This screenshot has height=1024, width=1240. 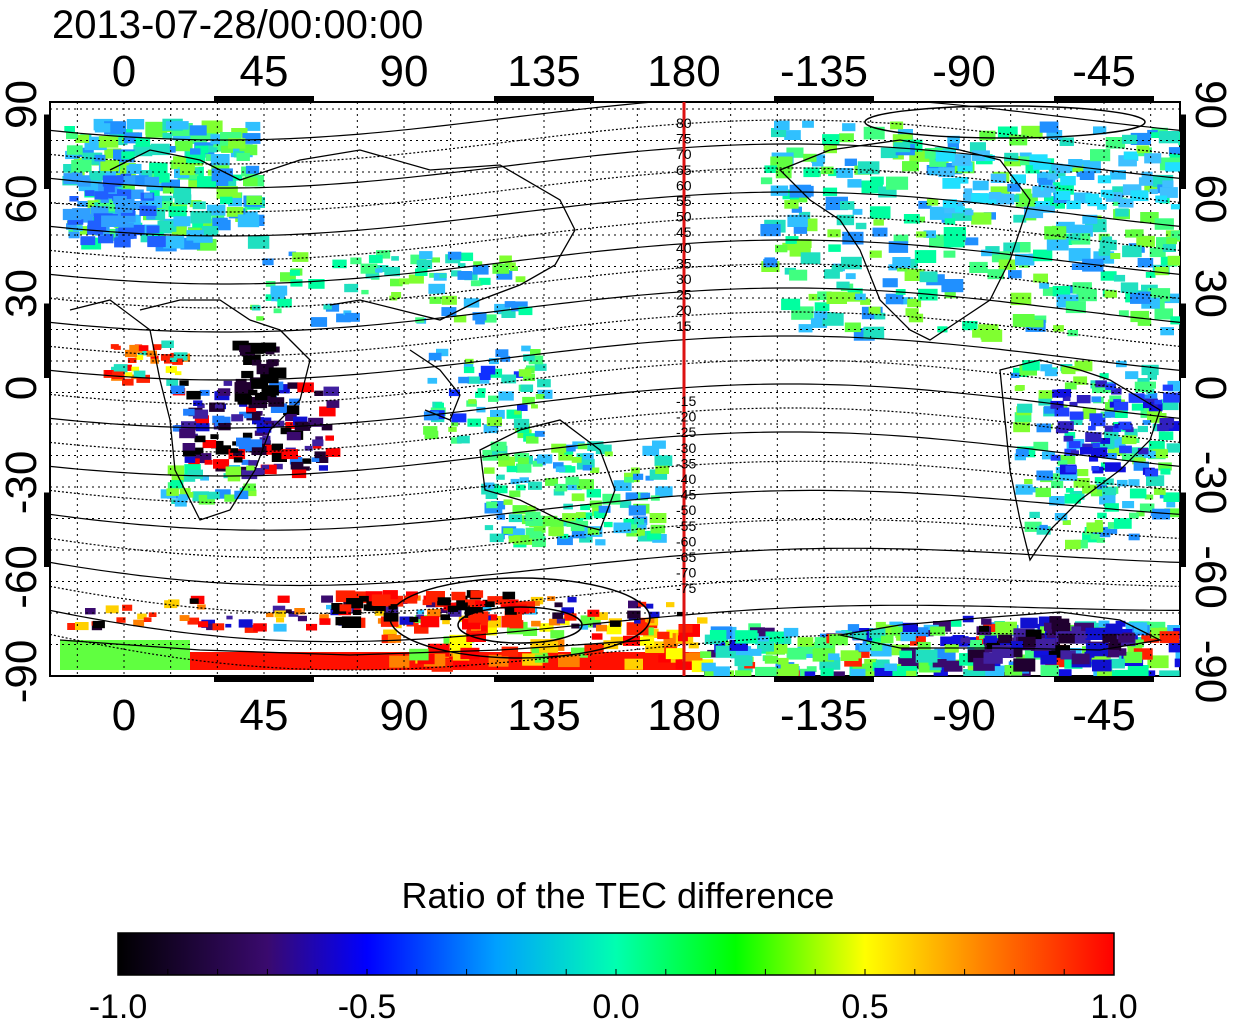 What do you see at coordinates (124, 71) in the screenshot?
I see `top-lon-label: 0` at bounding box center [124, 71].